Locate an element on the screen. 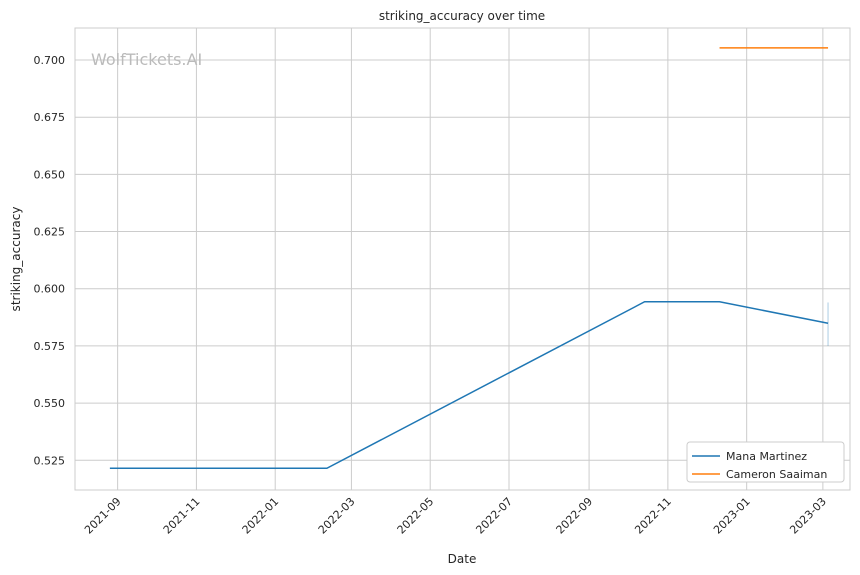  x-tick-label: 2022-11 is located at coordinates (653, 516).